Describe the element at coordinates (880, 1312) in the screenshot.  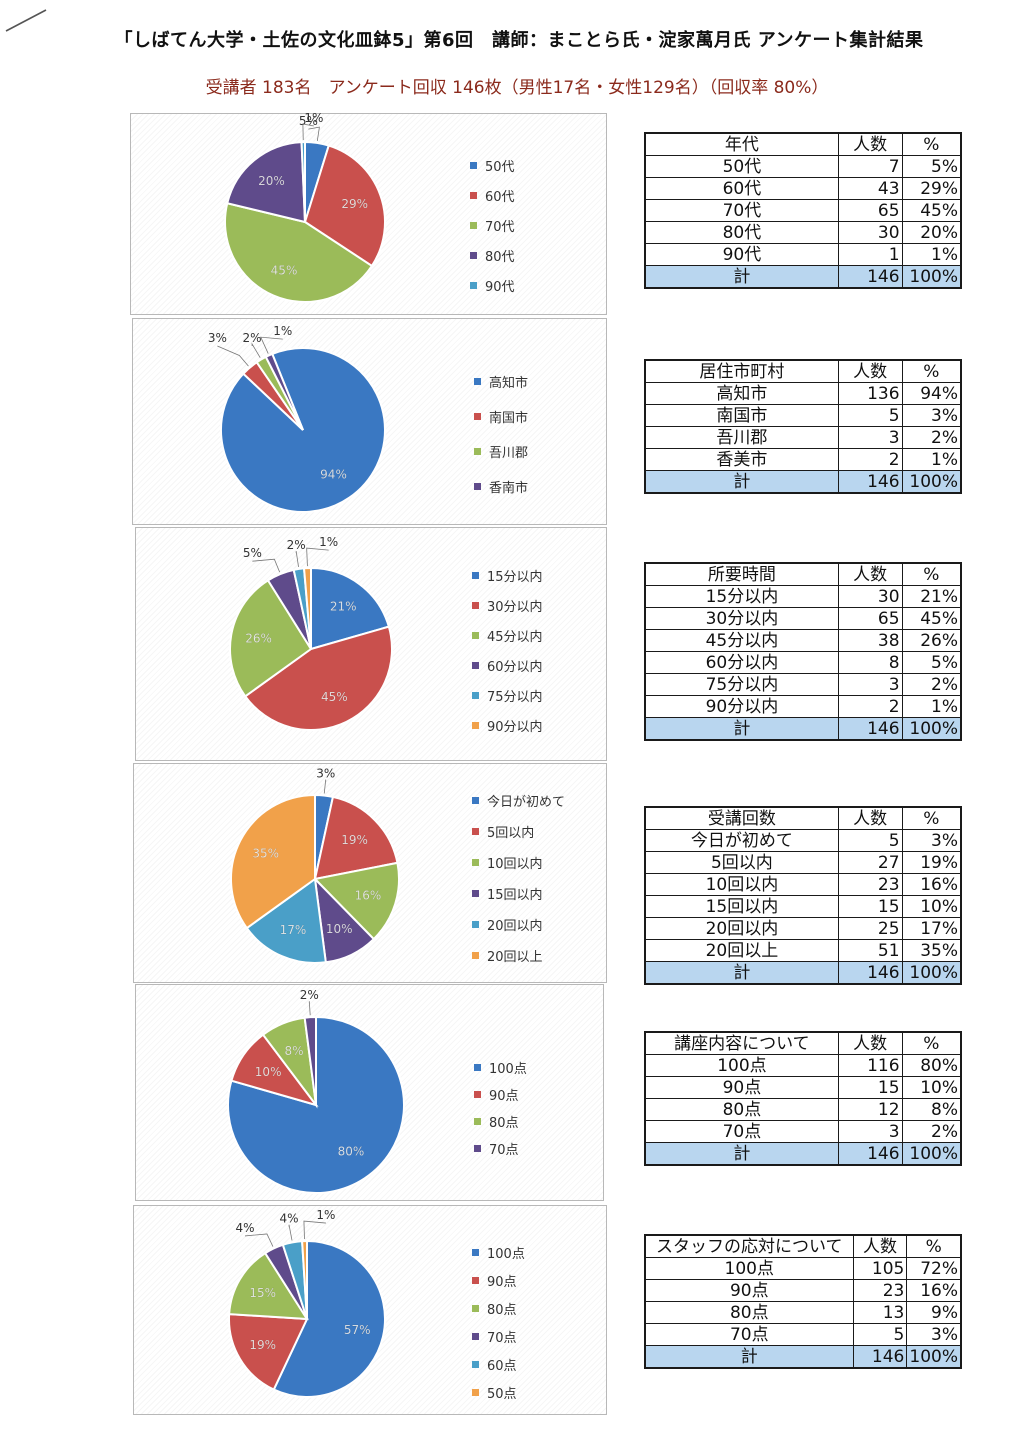
I see `table-cell: 13` at that location.